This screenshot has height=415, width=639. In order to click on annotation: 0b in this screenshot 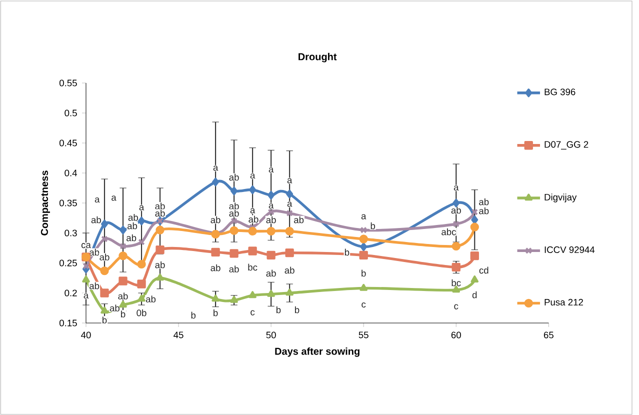, I will do `click(141, 312)`.